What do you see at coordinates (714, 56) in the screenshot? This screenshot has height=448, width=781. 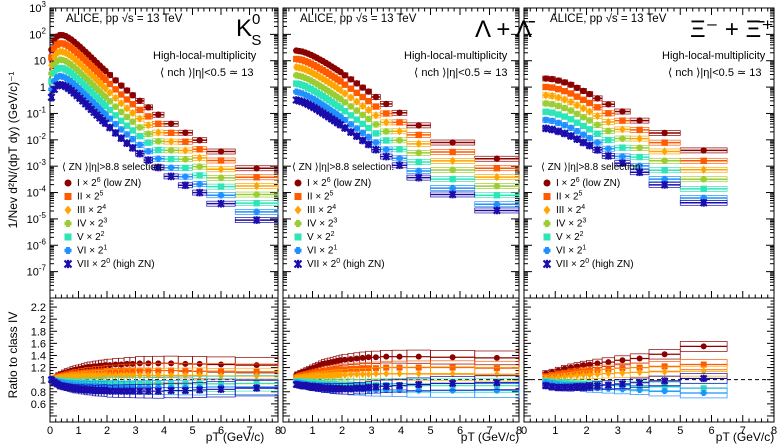 I see `panel-3-selection-label: High-local-multiplicity` at bounding box center [714, 56].